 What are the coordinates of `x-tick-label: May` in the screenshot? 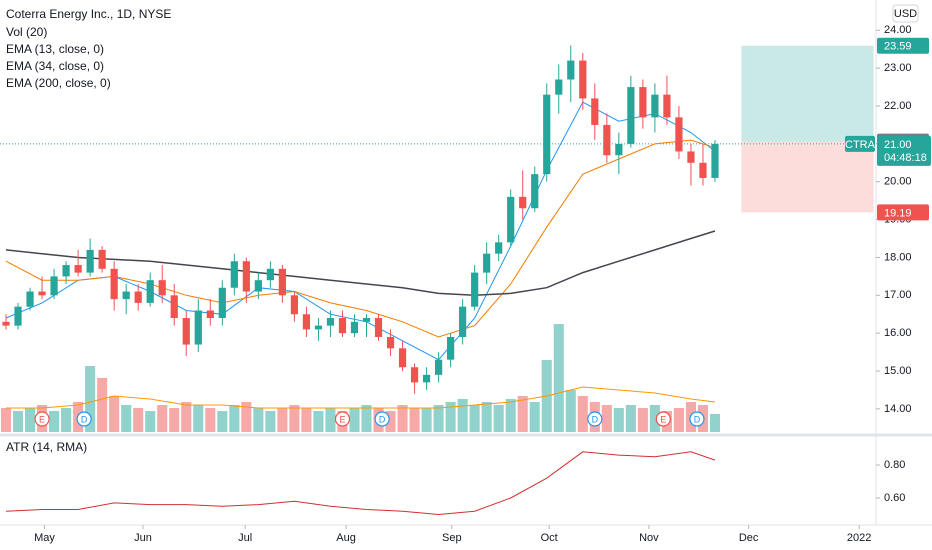 It's located at (44, 538).